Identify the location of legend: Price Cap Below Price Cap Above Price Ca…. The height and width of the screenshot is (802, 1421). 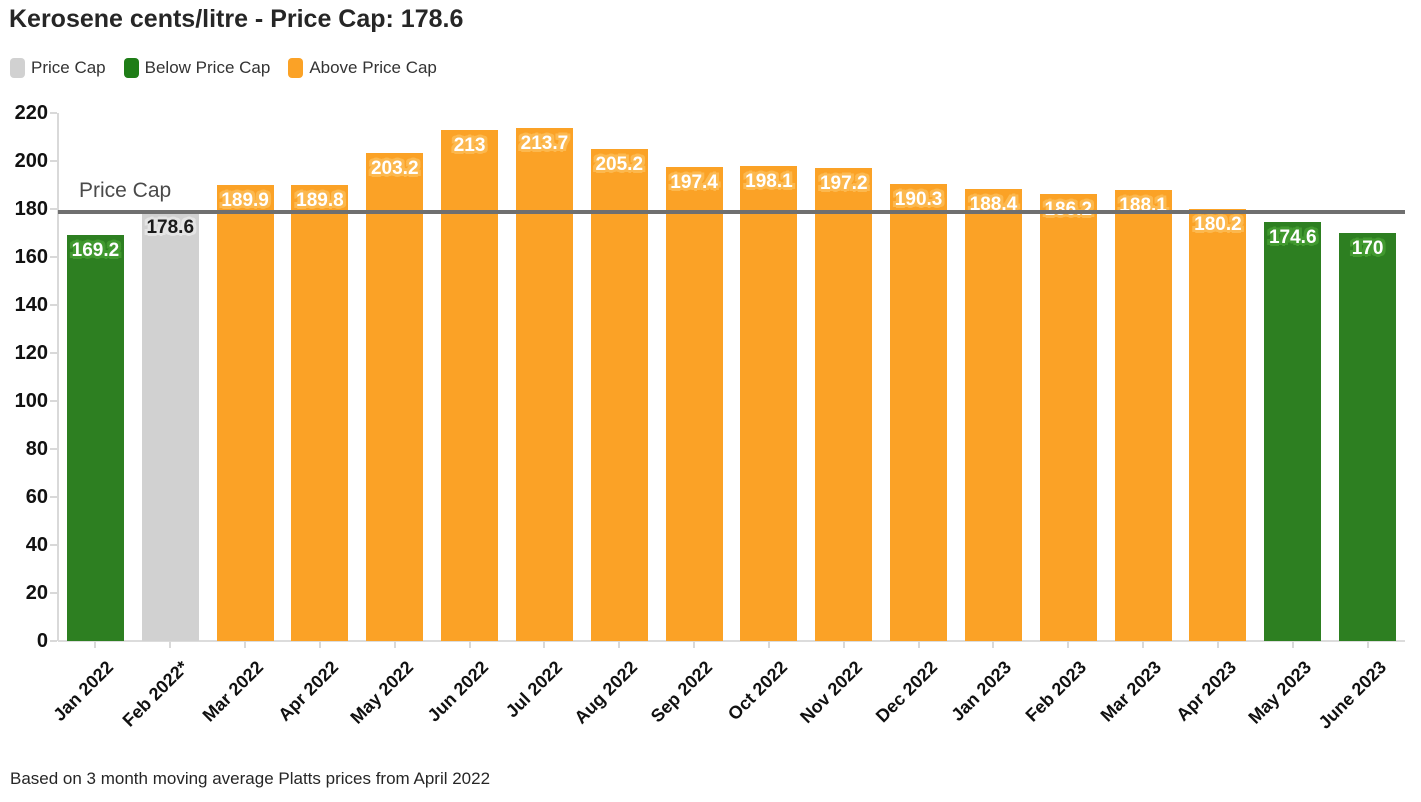
(223, 68).